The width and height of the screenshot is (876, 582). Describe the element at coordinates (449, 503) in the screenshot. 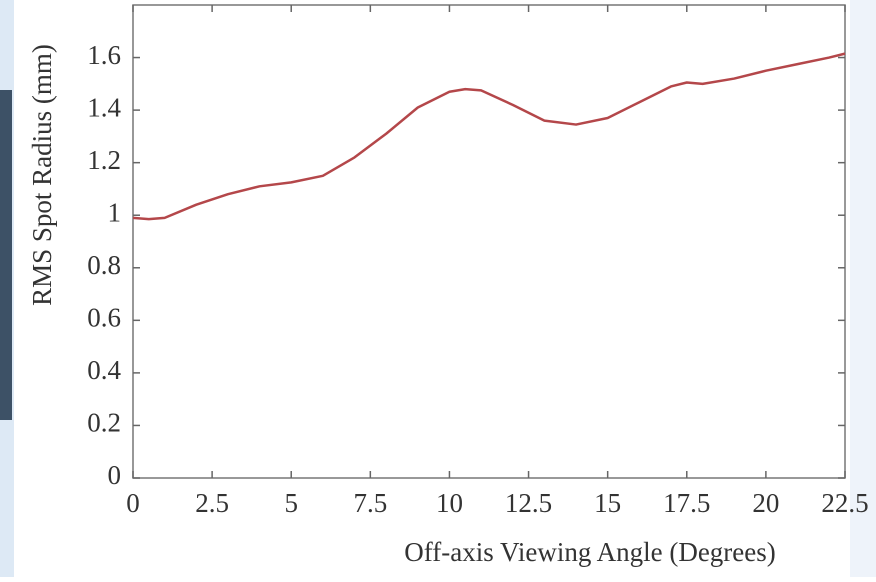

I see `x-tick-label: 10` at that location.